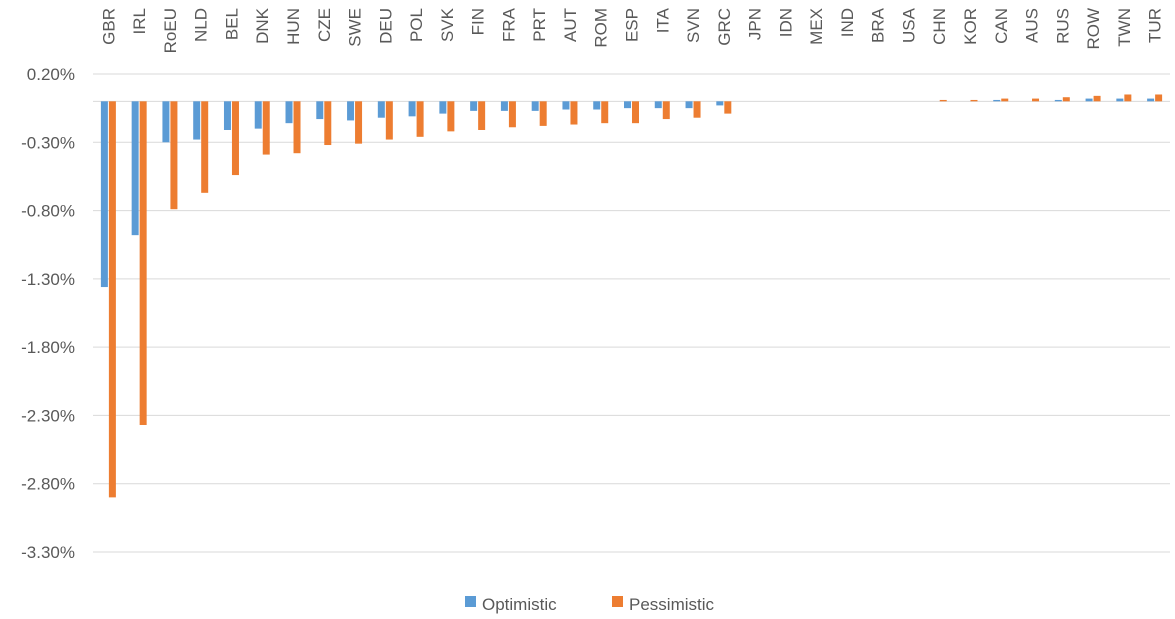 The image size is (1175, 619). What do you see at coordinates (359, 122) in the screenshot?
I see `bar-pessimistic-swe` at bounding box center [359, 122].